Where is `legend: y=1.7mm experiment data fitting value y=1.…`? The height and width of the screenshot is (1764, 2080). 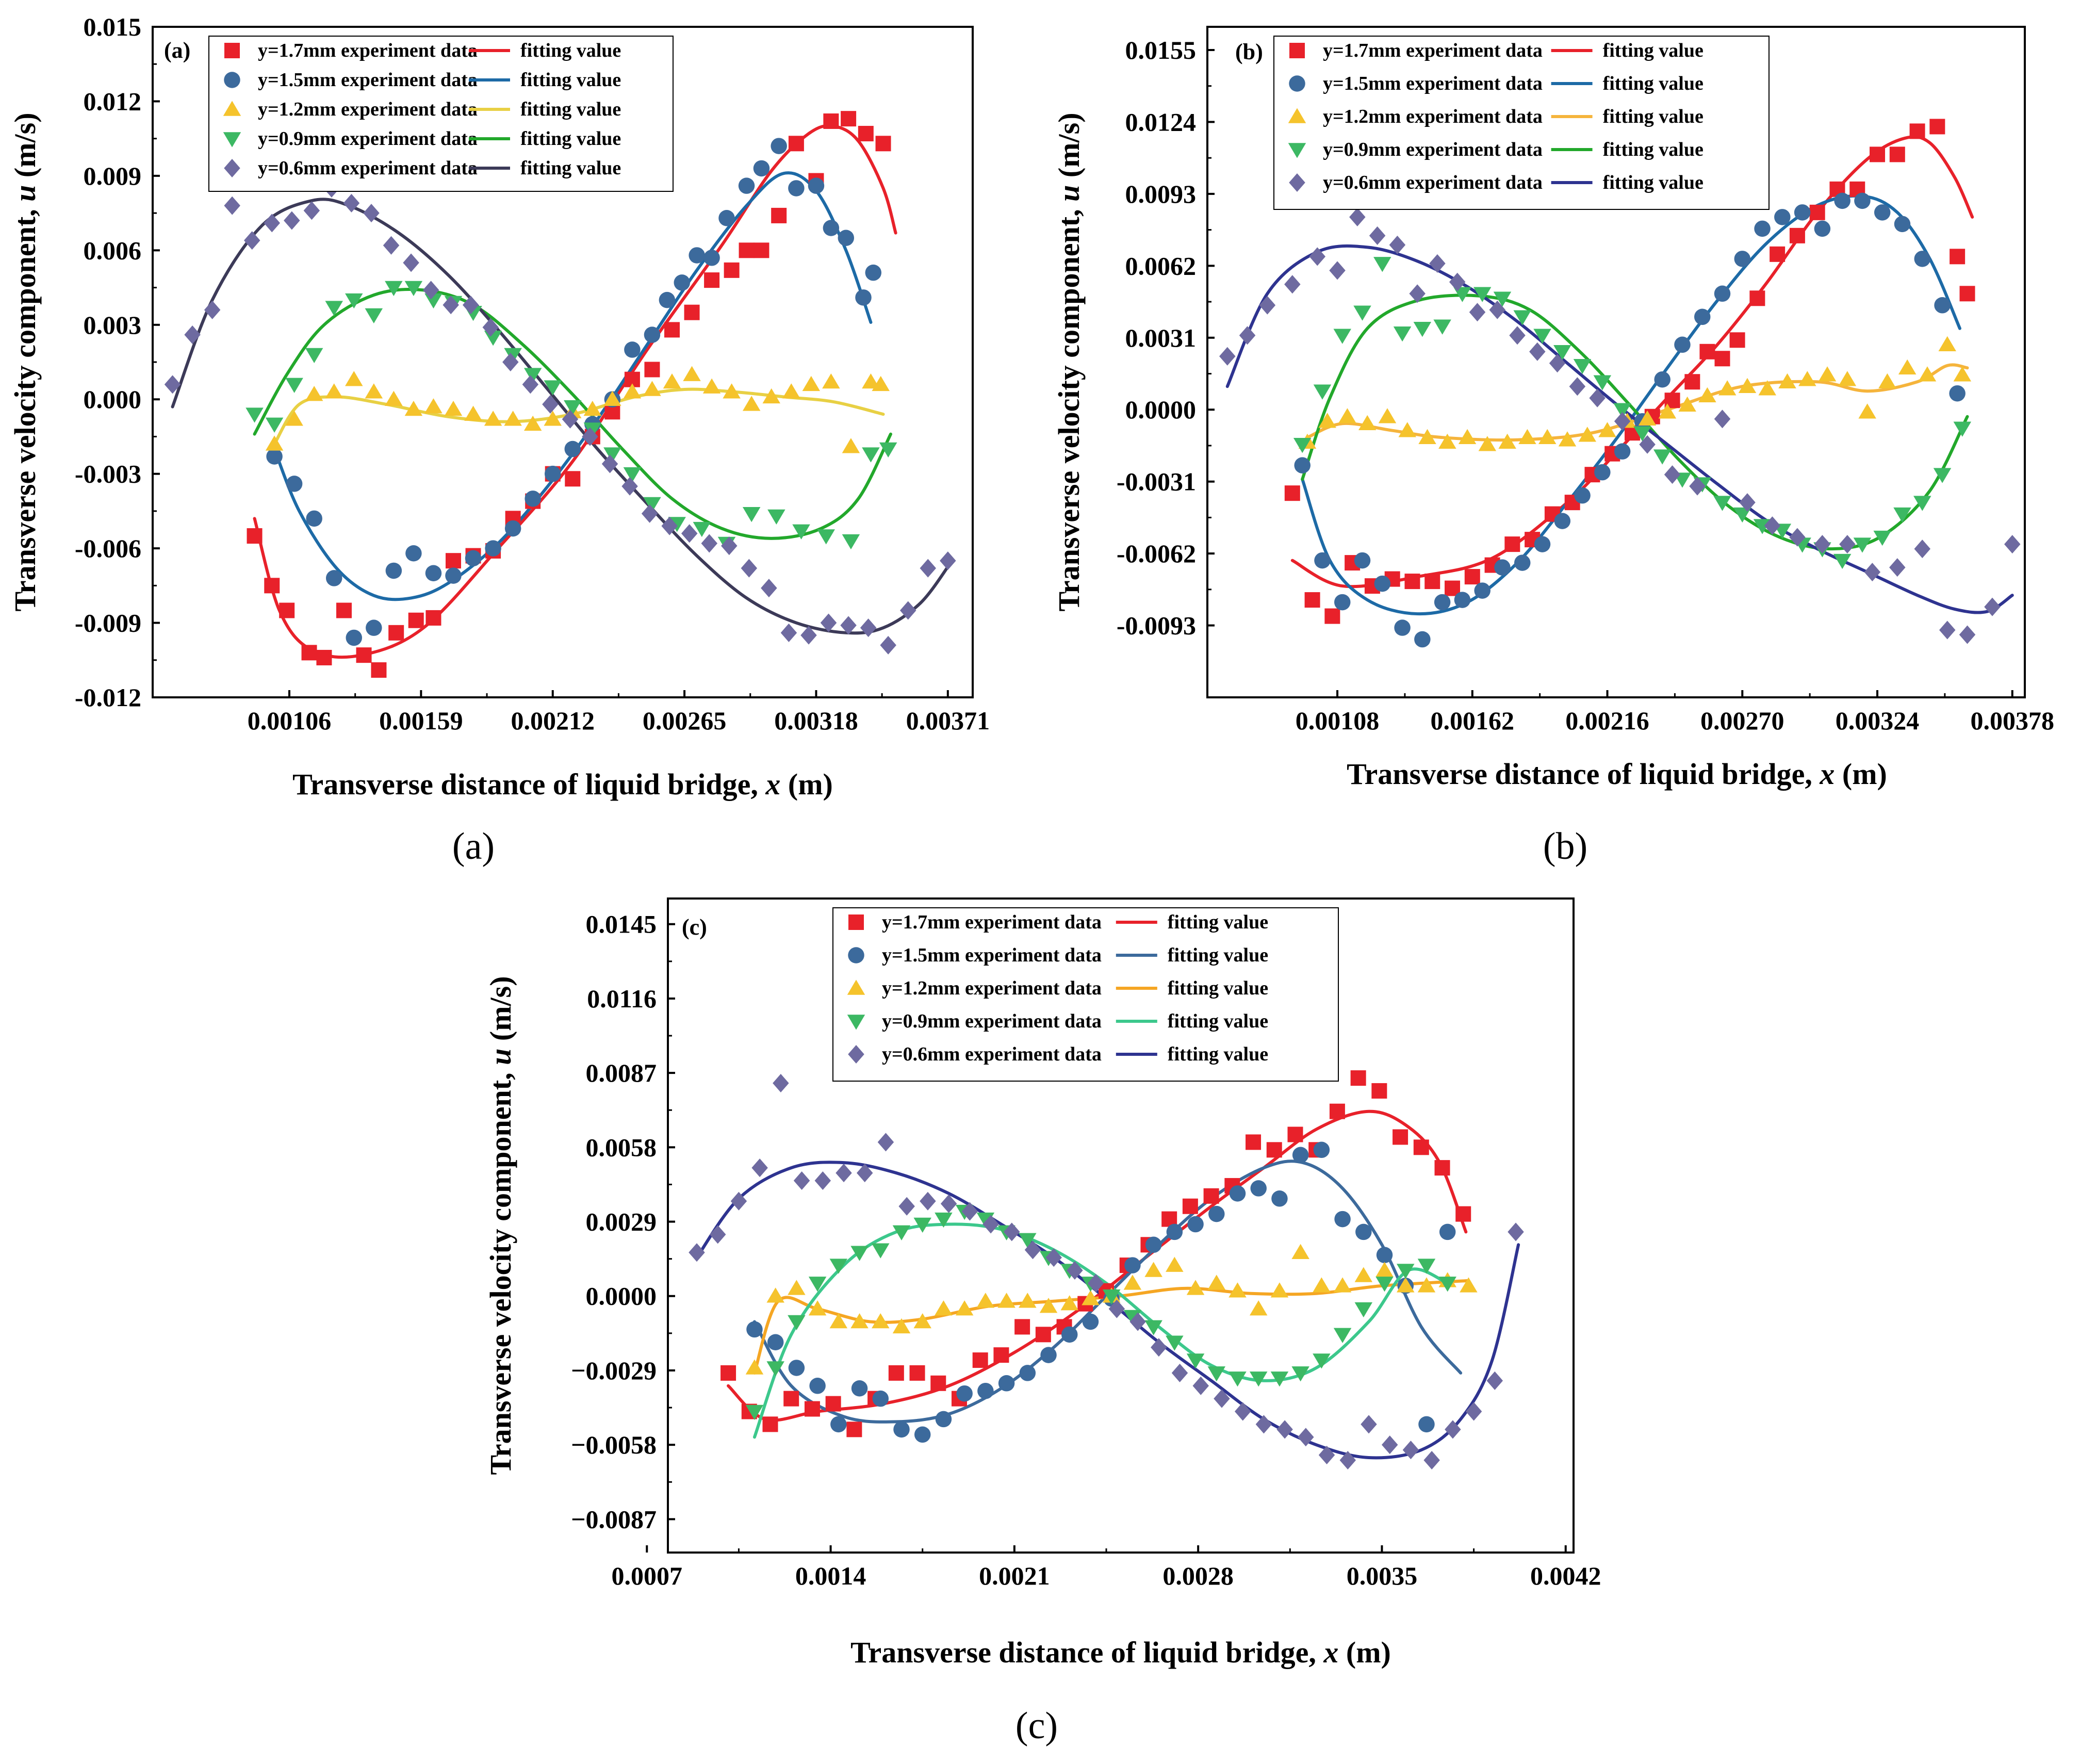
legend: y=1.7mm experiment data fitting value y=1.… is located at coordinates (1086, 994).